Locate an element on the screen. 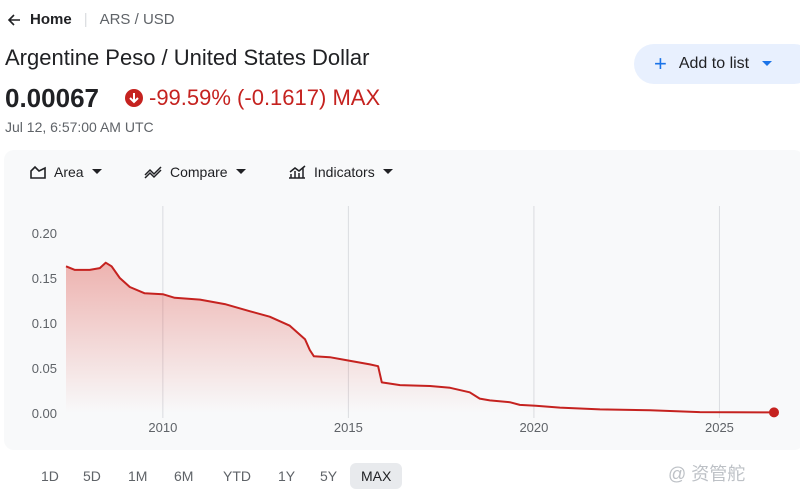  price: 0.00067 is located at coordinates (52, 98).